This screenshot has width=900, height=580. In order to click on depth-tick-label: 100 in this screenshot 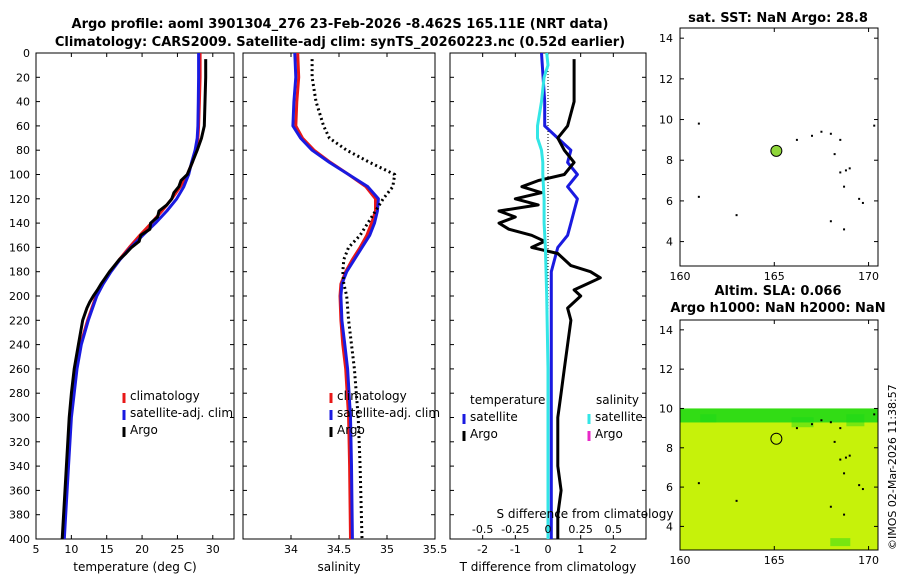, I will do `click(19, 175)`.